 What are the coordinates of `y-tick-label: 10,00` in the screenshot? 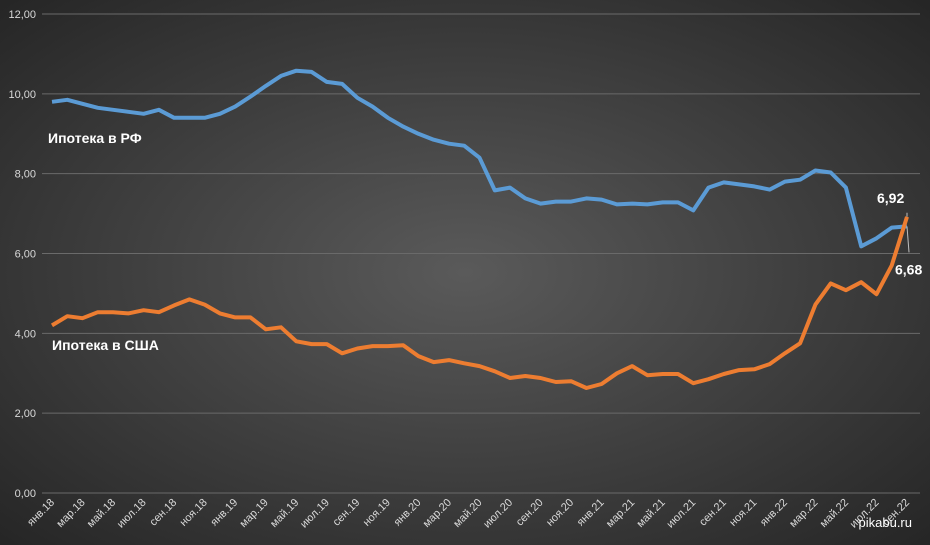 It's located at (22, 95).